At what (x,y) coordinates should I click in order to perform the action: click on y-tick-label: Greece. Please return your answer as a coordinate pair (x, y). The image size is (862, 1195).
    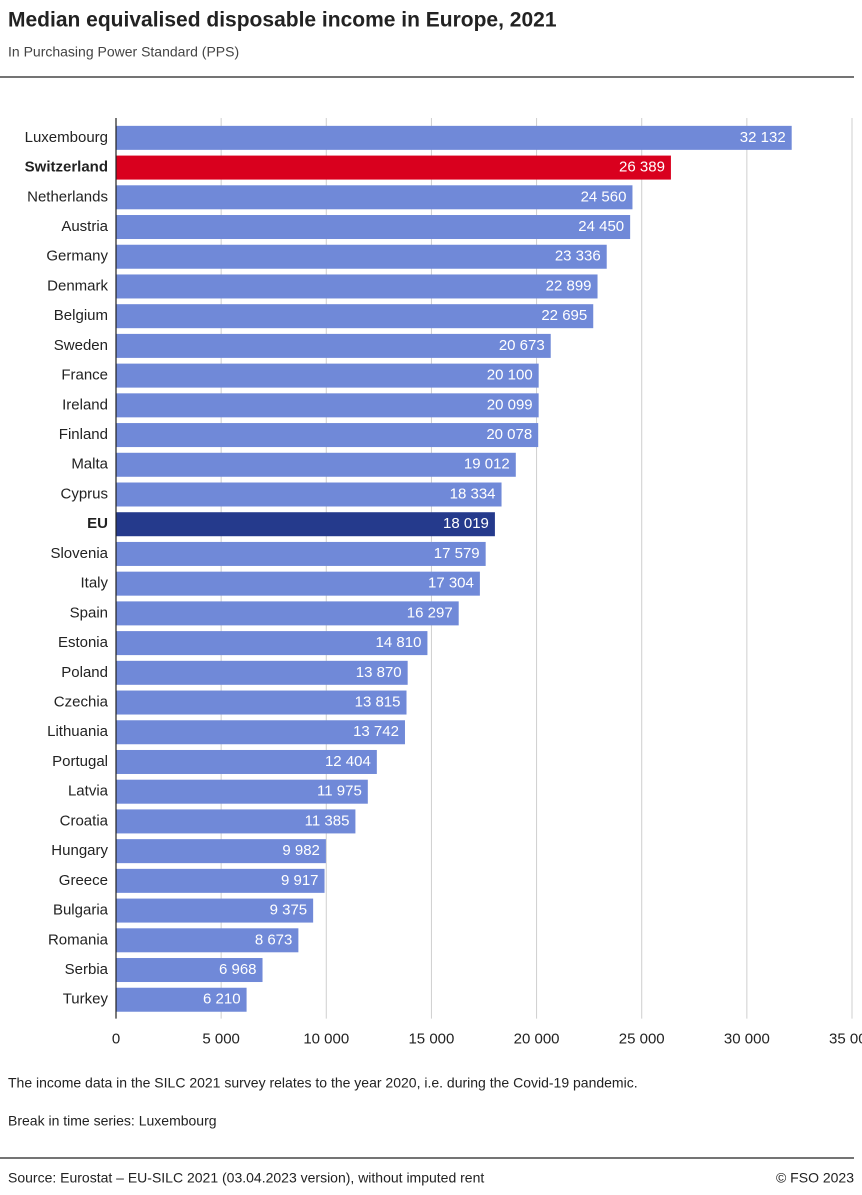
    Looking at the image, I should click on (83, 880).